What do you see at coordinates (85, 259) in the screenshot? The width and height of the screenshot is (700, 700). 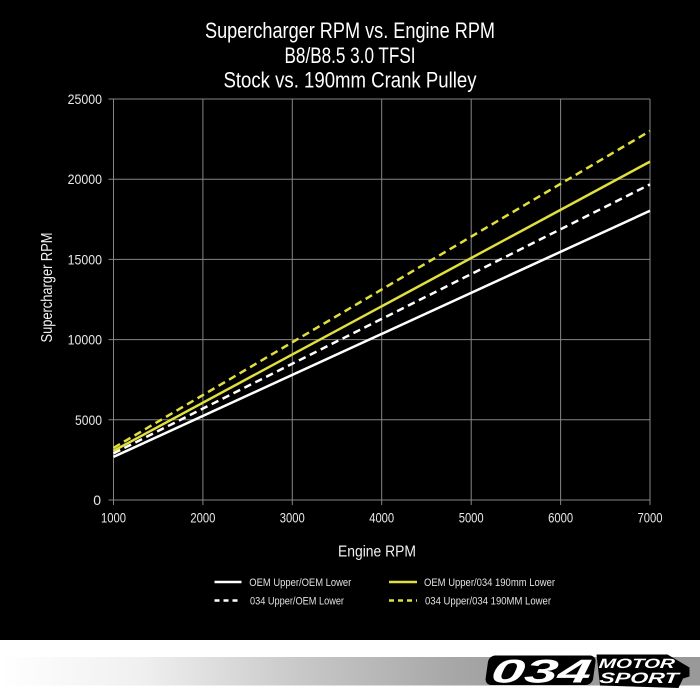 I see `svg-text: 15000` at bounding box center [85, 259].